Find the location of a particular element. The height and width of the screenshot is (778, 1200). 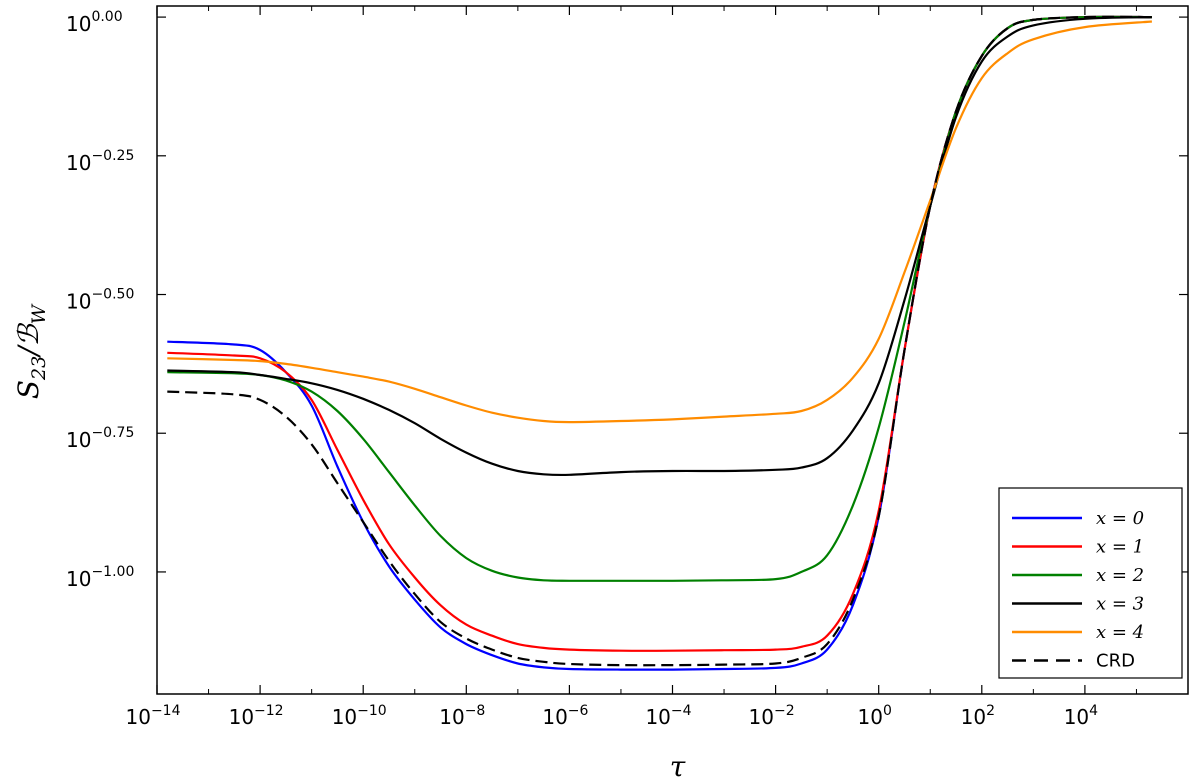

x-tick-label: 10⁻⁴ is located at coordinates (668, 716).